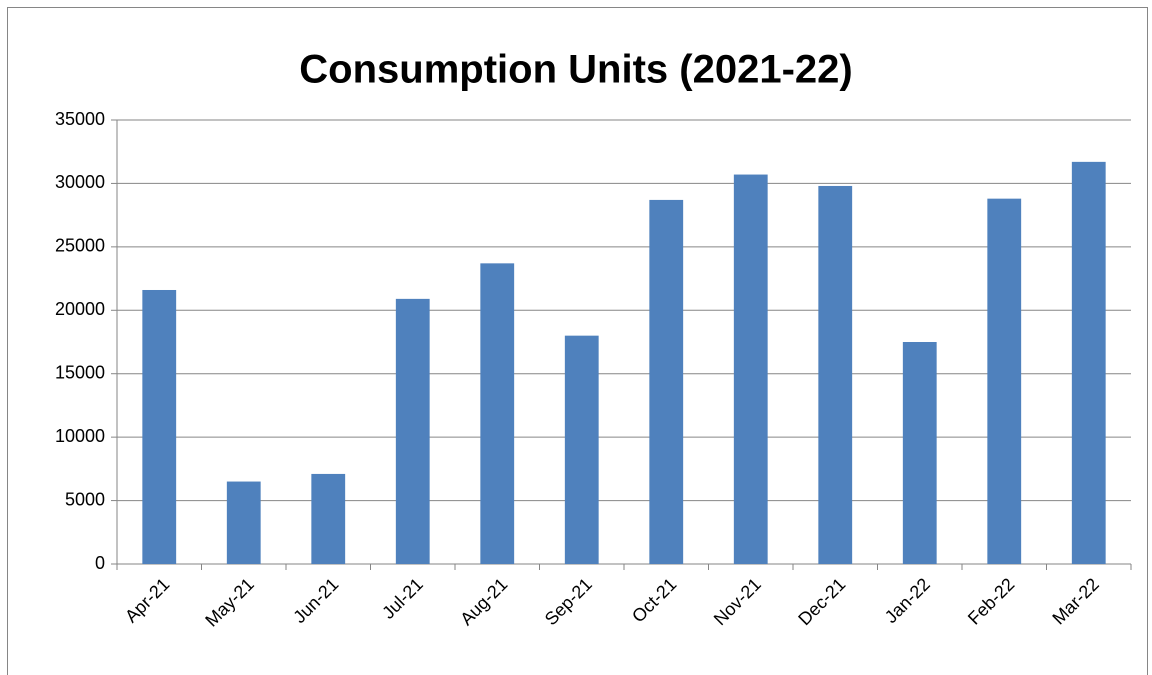 The width and height of the screenshot is (1152, 675). Describe the element at coordinates (80, 436) in the screenshot. I see `y-tick-label: 10000` at that location.